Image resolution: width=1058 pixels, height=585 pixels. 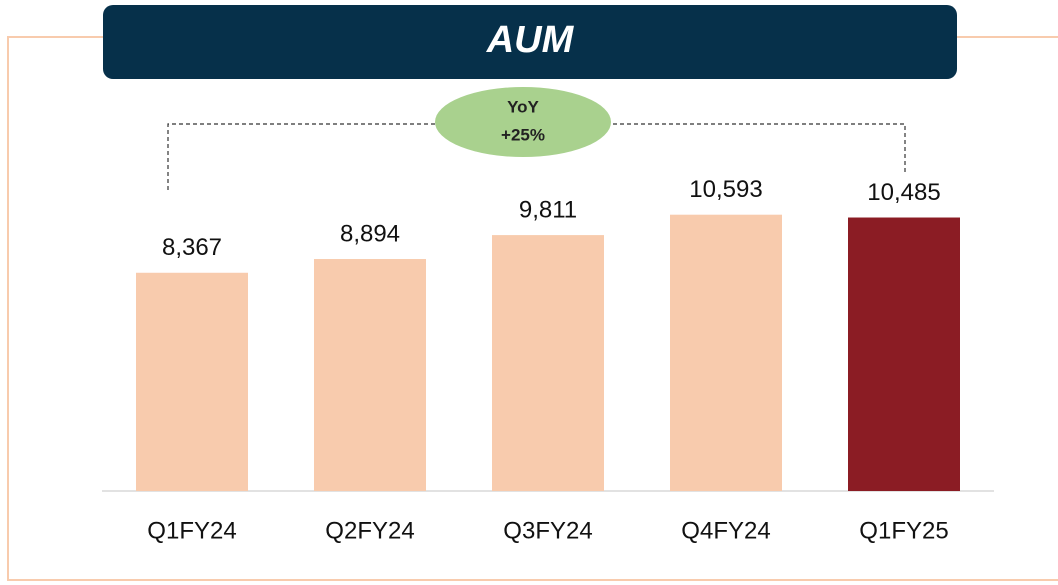 I want to click on x-tick-label: Q2FY24, so click(x=369, y=530).